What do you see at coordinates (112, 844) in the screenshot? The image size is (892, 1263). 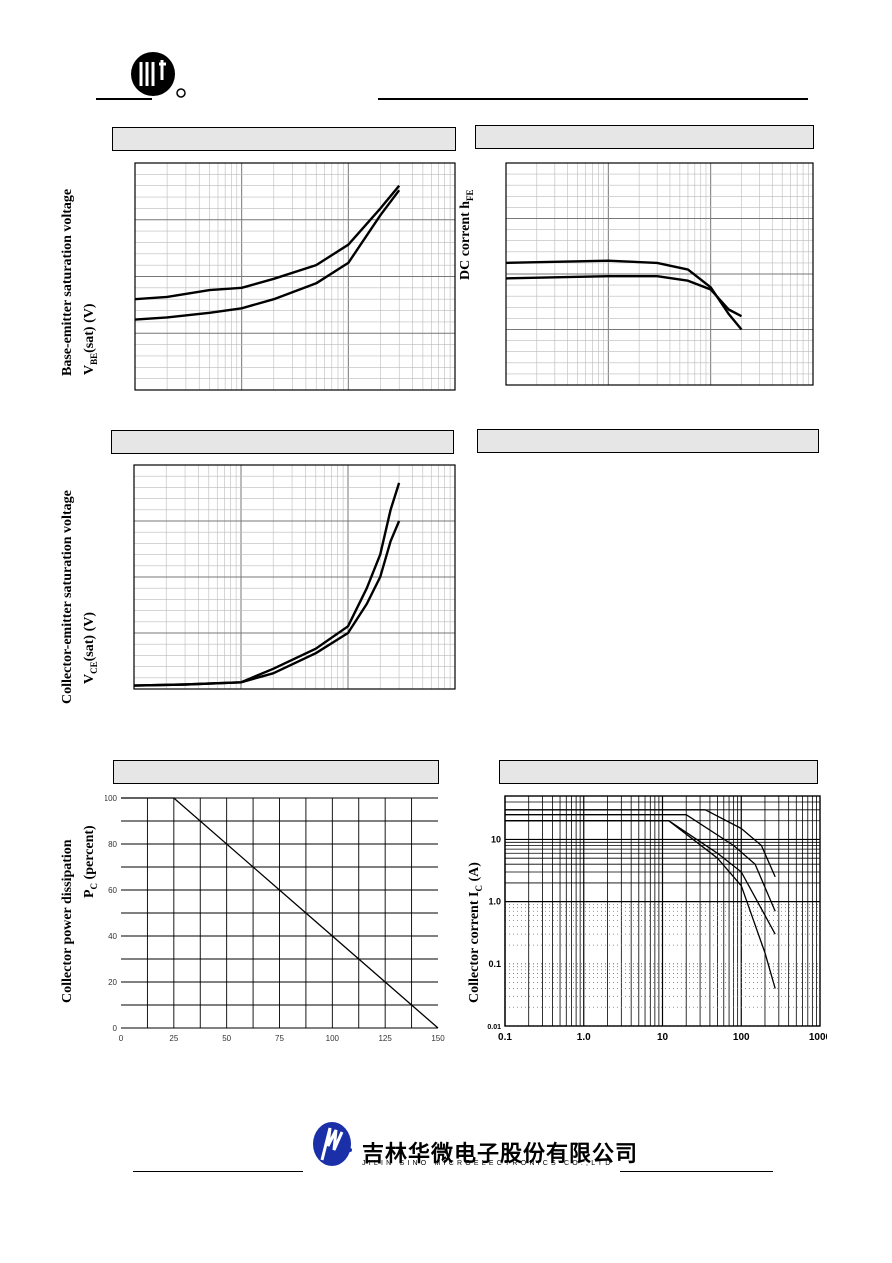 I see `pc-ytick-label: 80` at bounding box center [112, 844].